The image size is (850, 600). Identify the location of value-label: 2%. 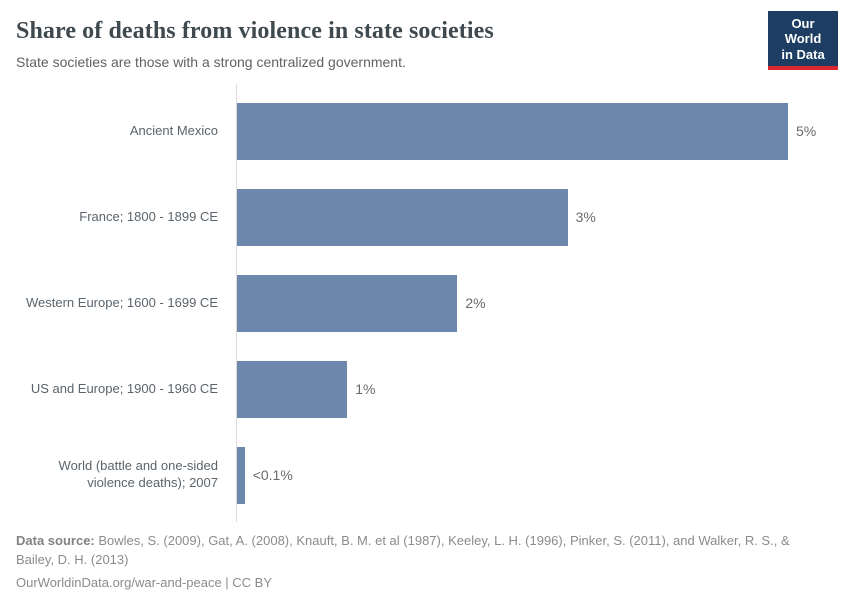
(475, 303).